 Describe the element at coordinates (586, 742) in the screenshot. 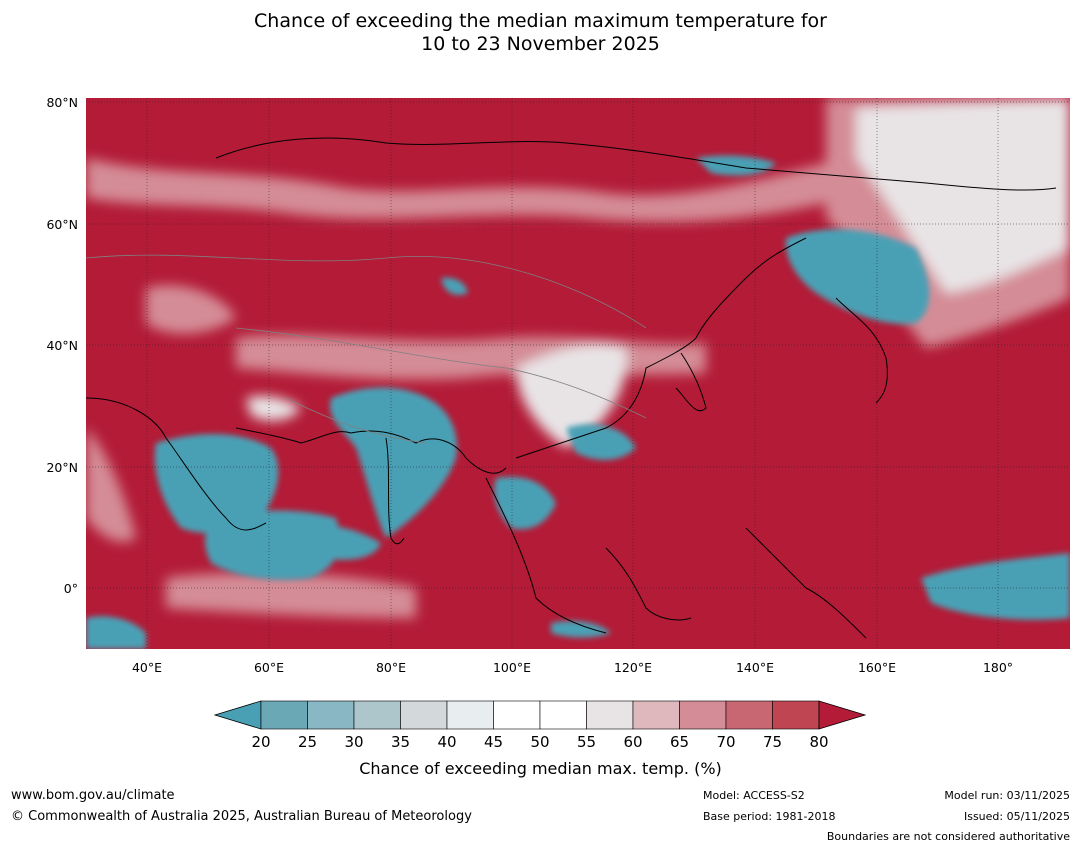

I see `colorbar-tick-55: 55` at that location.